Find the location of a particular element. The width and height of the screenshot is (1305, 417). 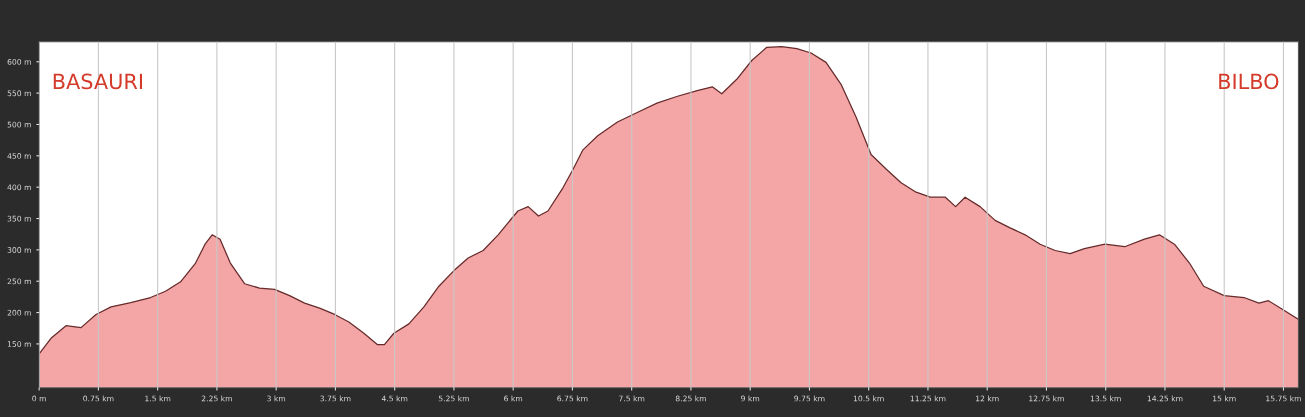

annotation: BILBO is located at coordinates (1249, 81).